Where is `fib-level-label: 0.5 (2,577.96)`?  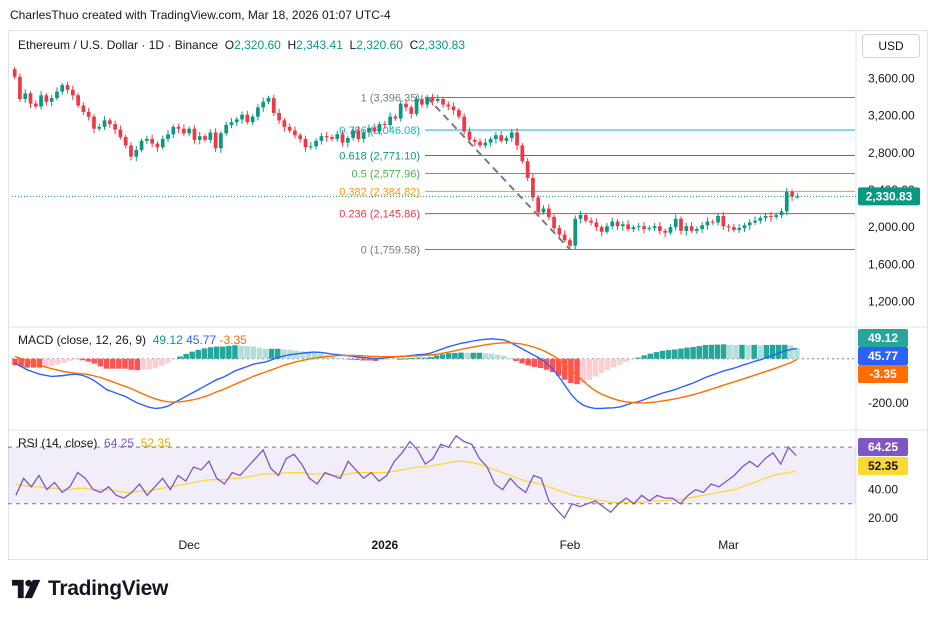
fib-level-label: 0.5 (2,577.96) is located at coordinates (386, 174).